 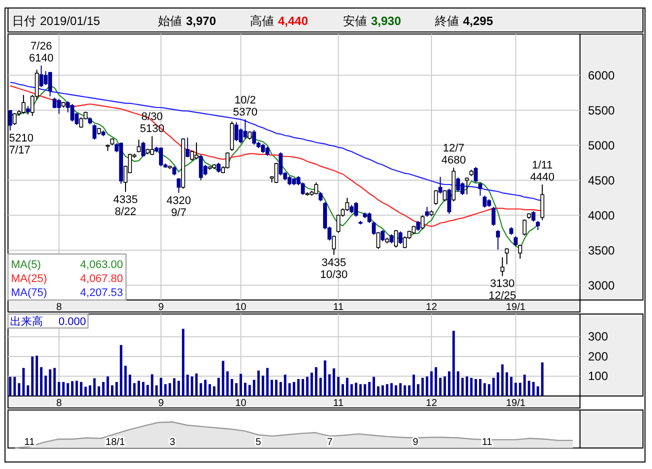 What do you see at coordinates (464, 21) in the screenshot?
I see `text: 終値 4,295` at bounding box center [464, 21].